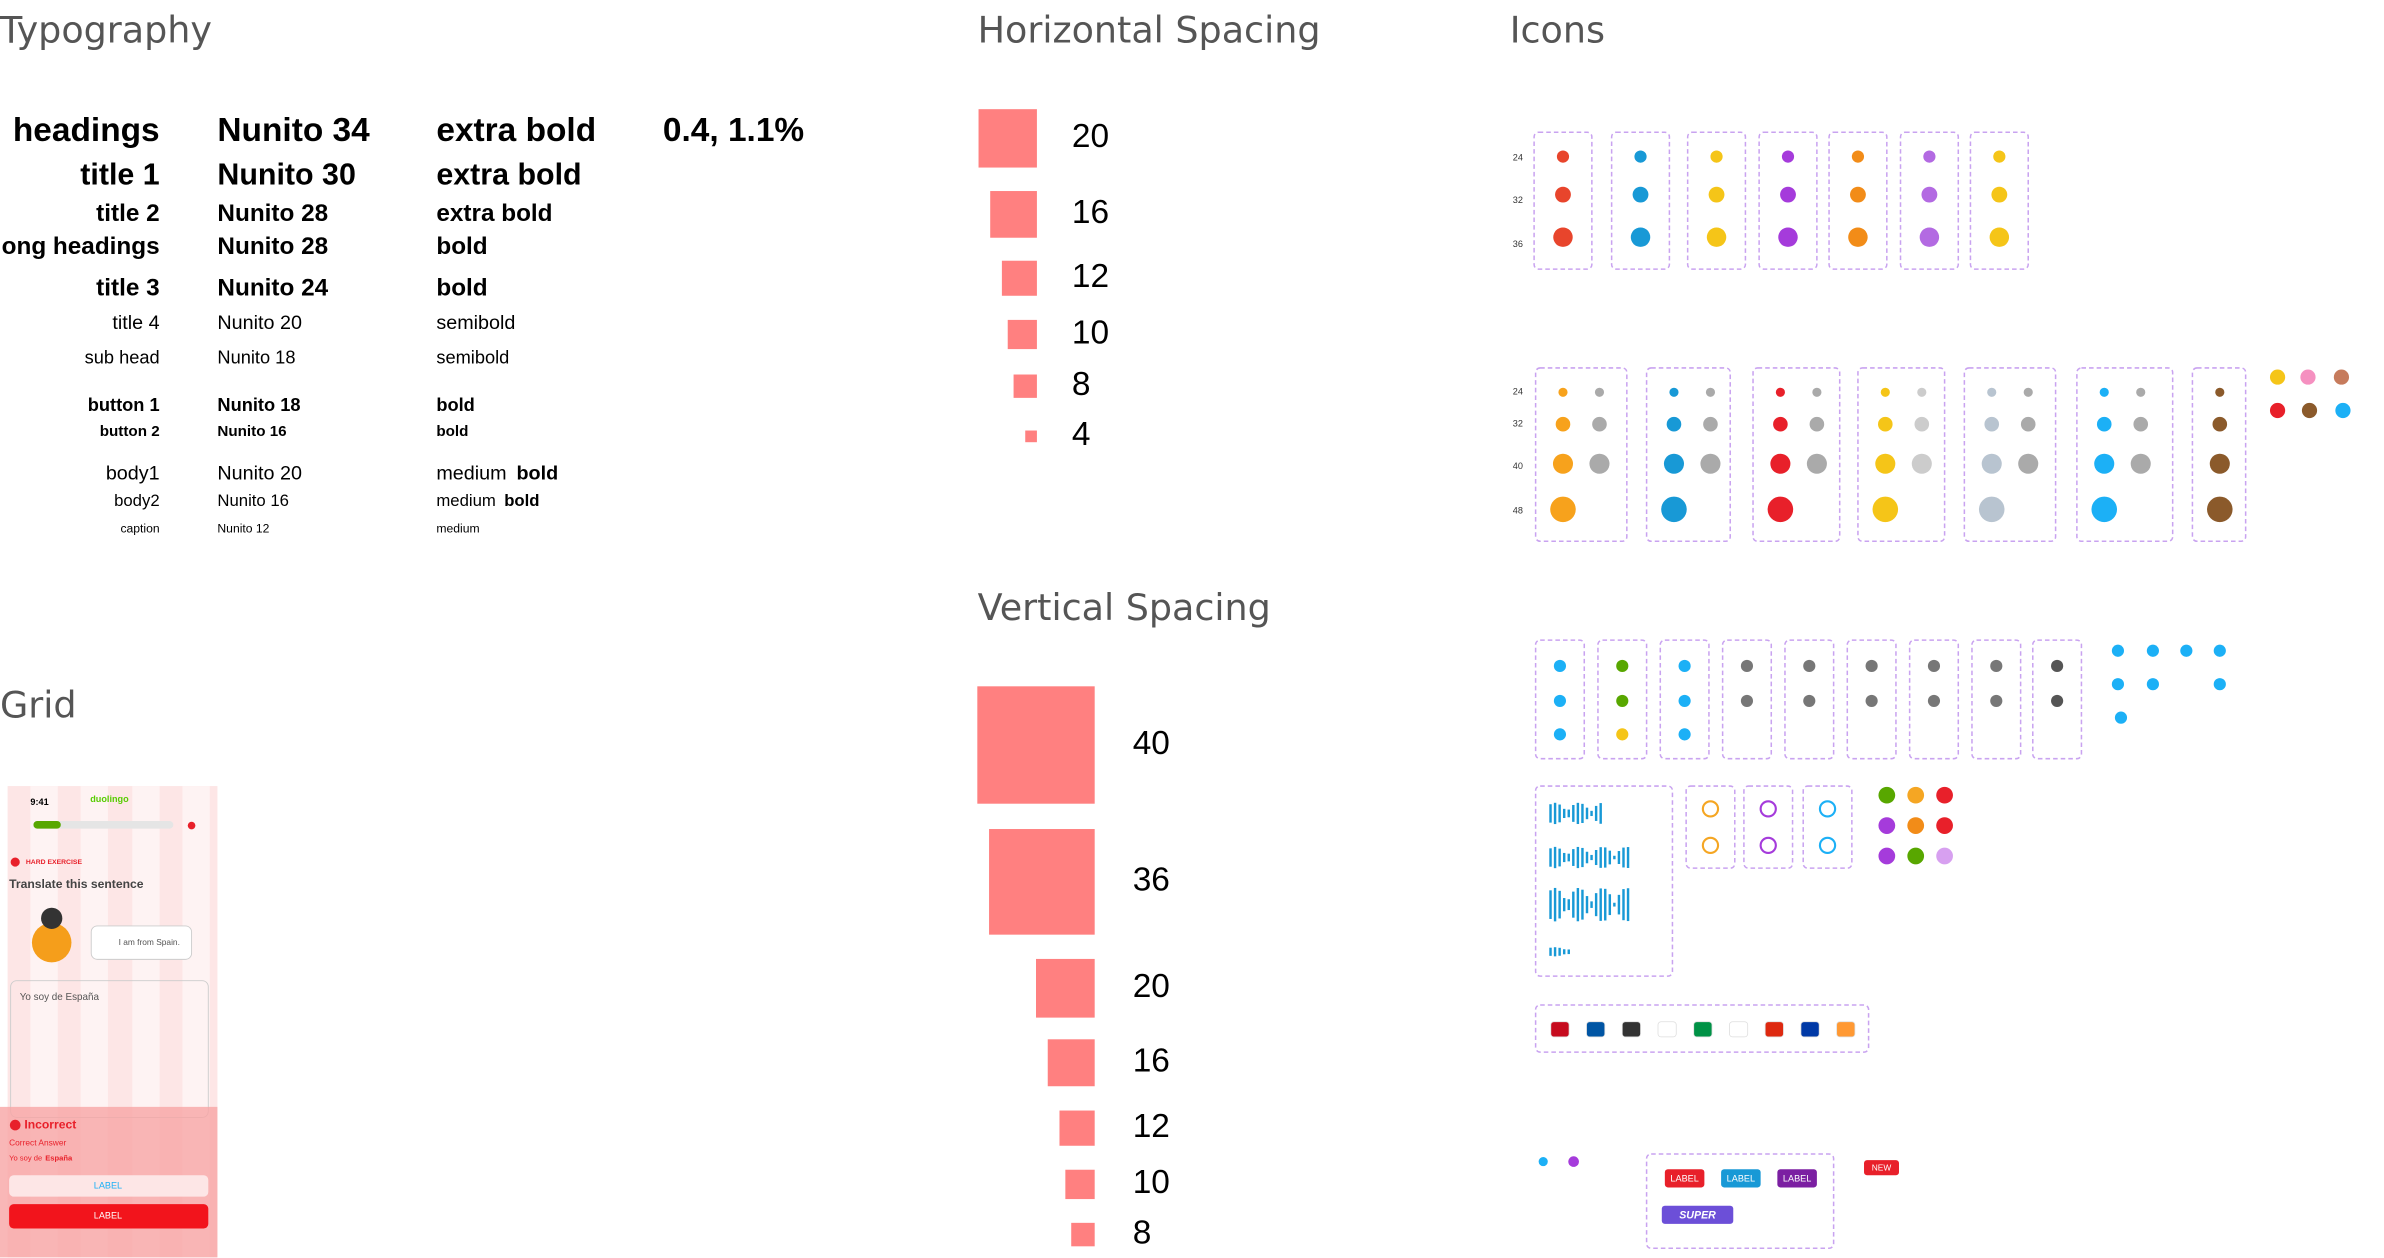 Image resolution: width=2384 pixels, height=1258 pixels. Describe the element at coordinates (1124, 607) in the screenshot. I see `section-title: Vertical Spacing` at that location.